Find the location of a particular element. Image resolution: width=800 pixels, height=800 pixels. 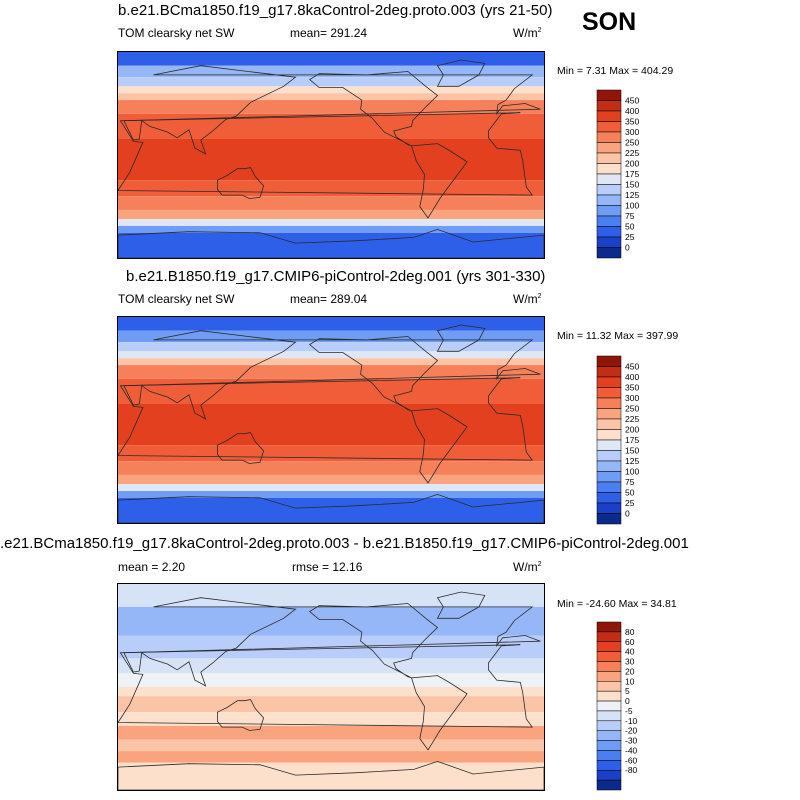

panel-1-colorbar-label-5: 225 is located at coordinates (632, 153).